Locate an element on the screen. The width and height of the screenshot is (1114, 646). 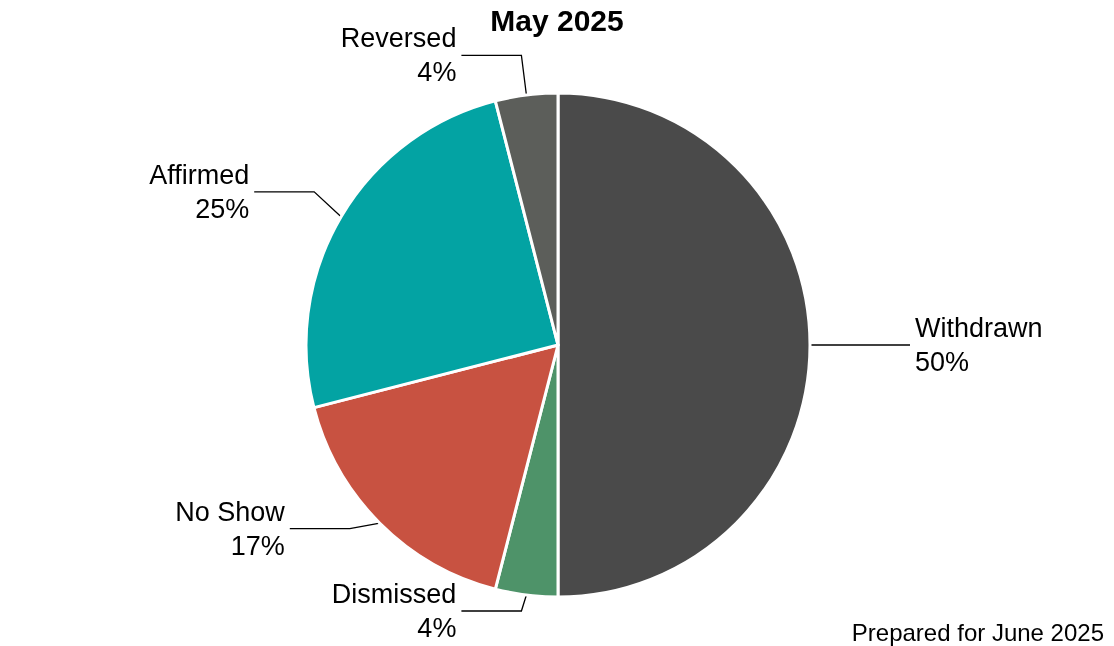
data-label: 50% is located at coordinates (942, 362).